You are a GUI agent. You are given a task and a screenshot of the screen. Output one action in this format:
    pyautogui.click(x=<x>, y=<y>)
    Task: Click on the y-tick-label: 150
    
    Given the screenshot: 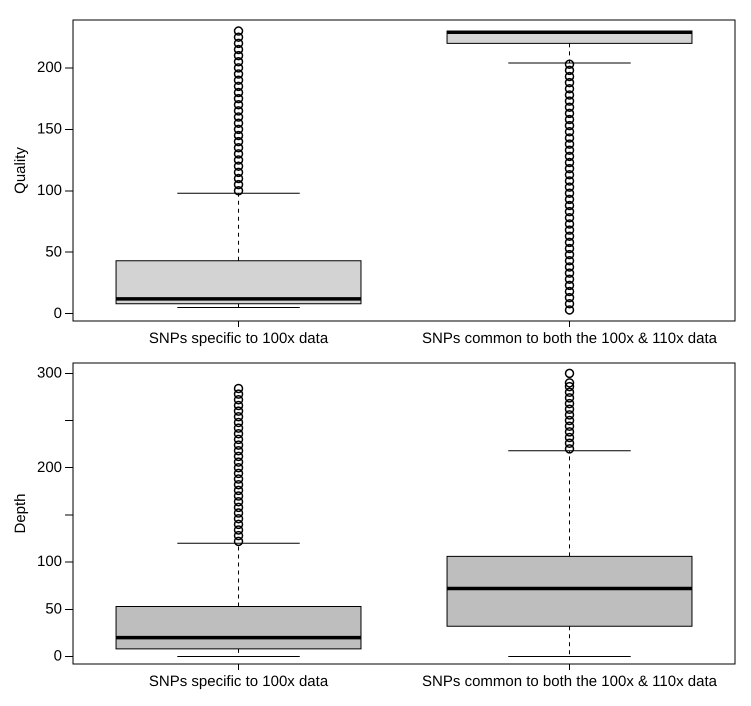 What is the action you would take?
    pyautogui.click(x=49, y=129)
    